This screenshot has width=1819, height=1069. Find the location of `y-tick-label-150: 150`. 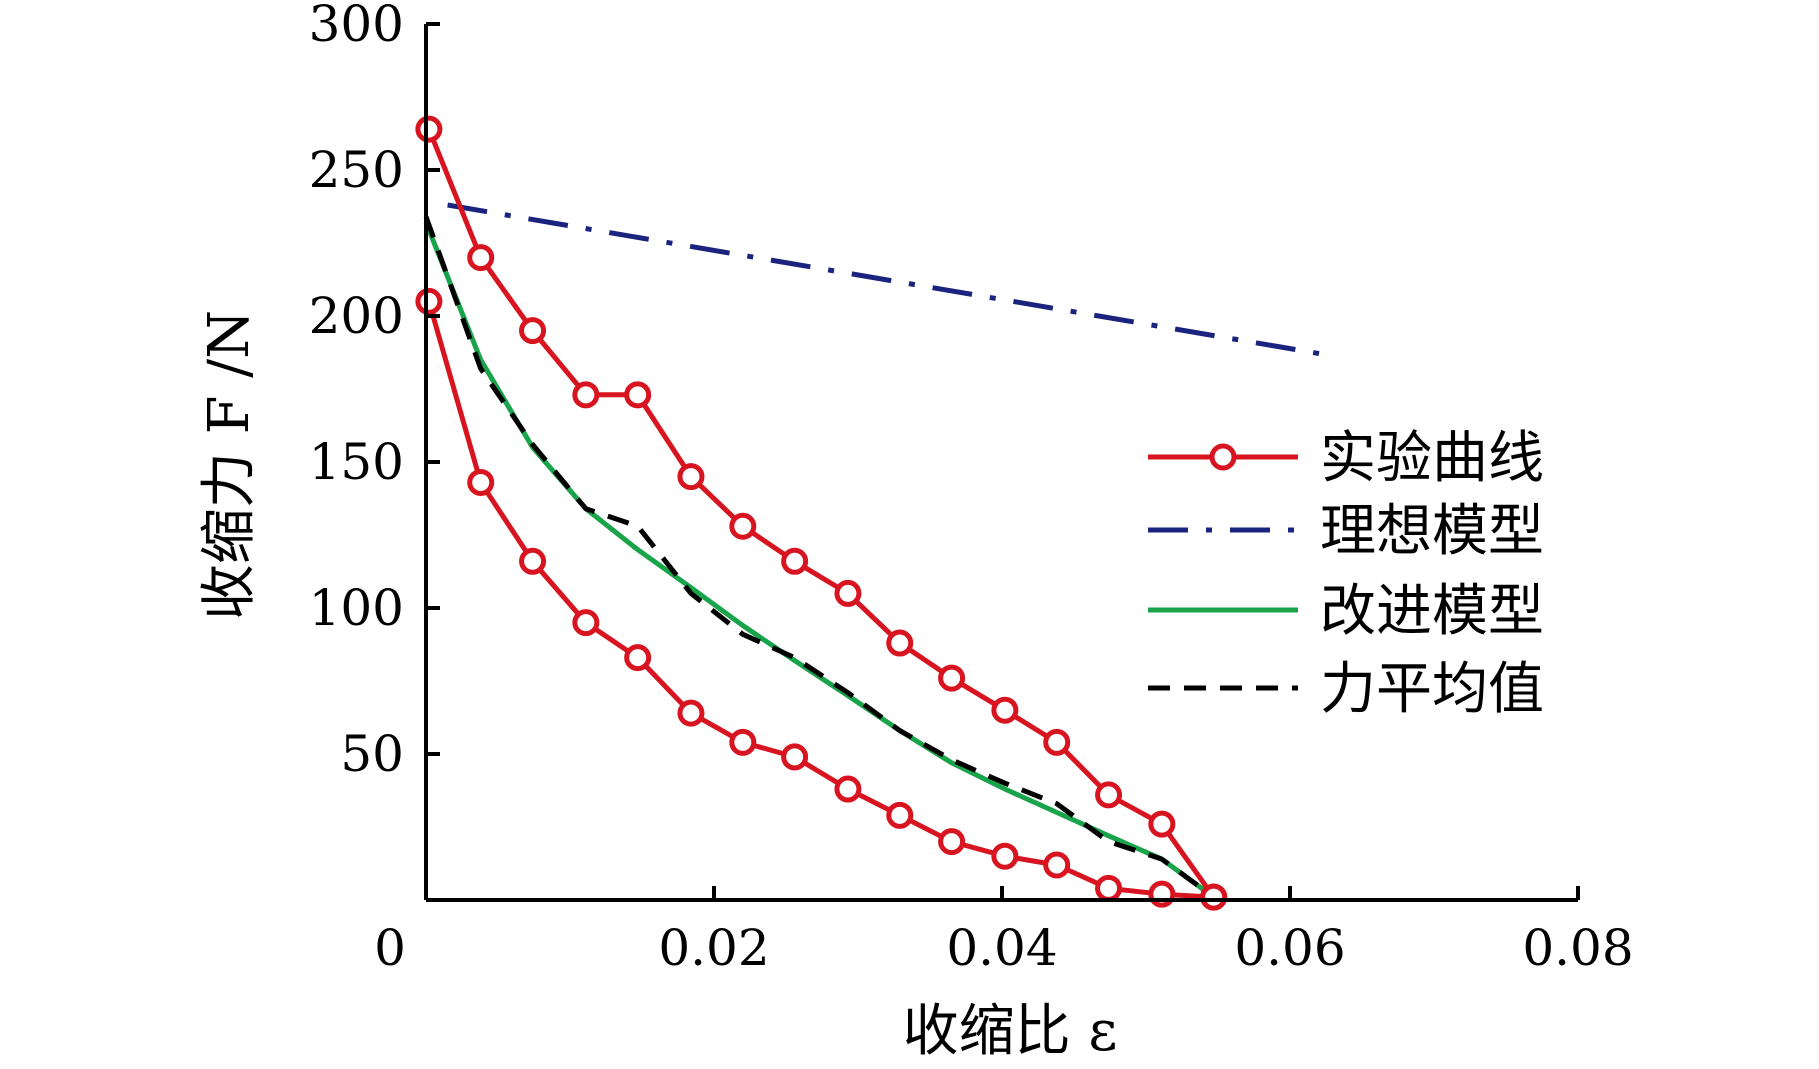

y-tick-label-150: 150 is located at coordinates (356, 462).